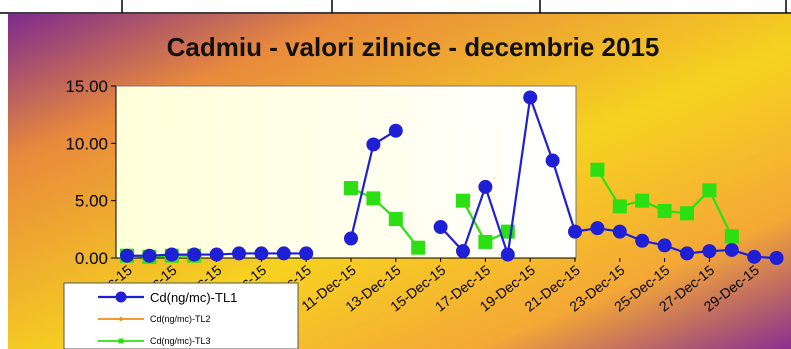  I want to click on legend-item: Cd(ng/mc)-TL3, so click(154, 341).